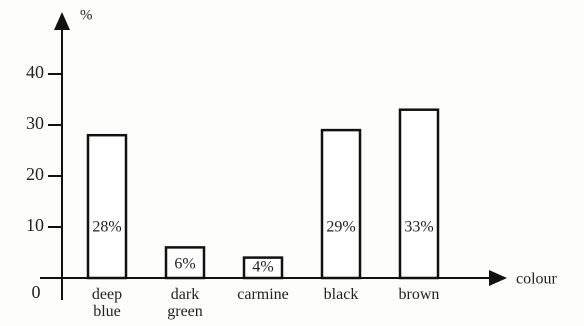  Describe the element at coordinates (263, 294) in the screenshot. I see `x-tick-label: carmine` at that location.